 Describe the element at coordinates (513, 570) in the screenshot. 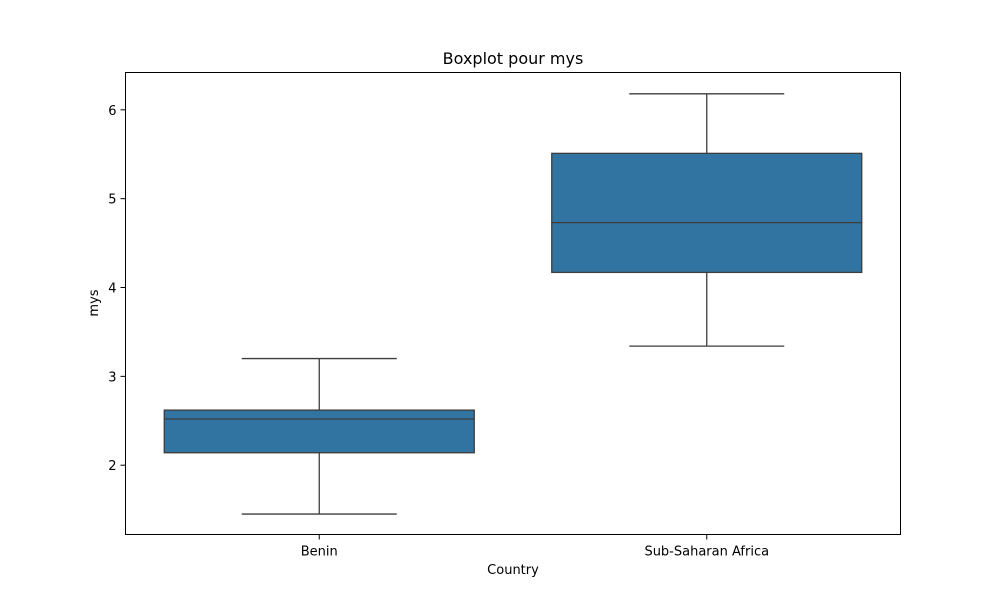

I see `x-axis-label: Country` at that location.